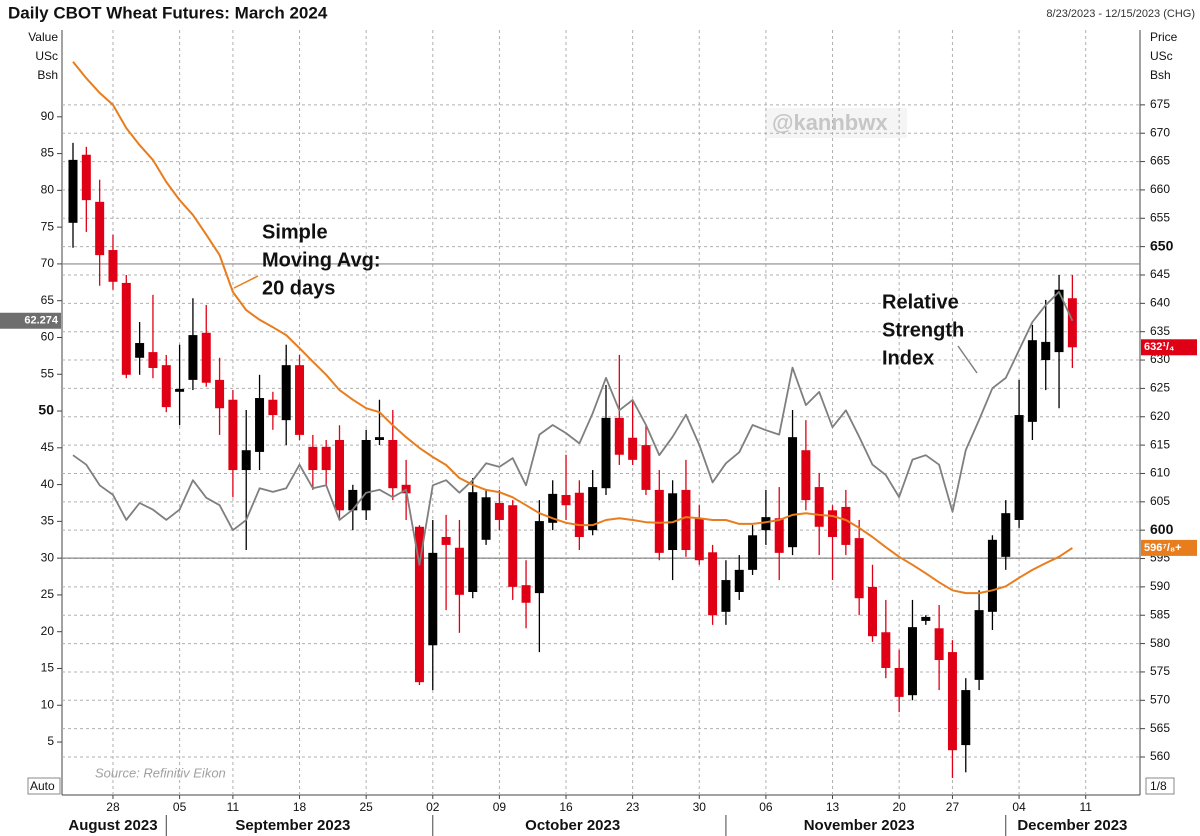 This screenshot has height=836, width=1200. Describe the element at coordinates (298, 288) in the screenshot. I see `sma-annotation: 20 days` at that location.